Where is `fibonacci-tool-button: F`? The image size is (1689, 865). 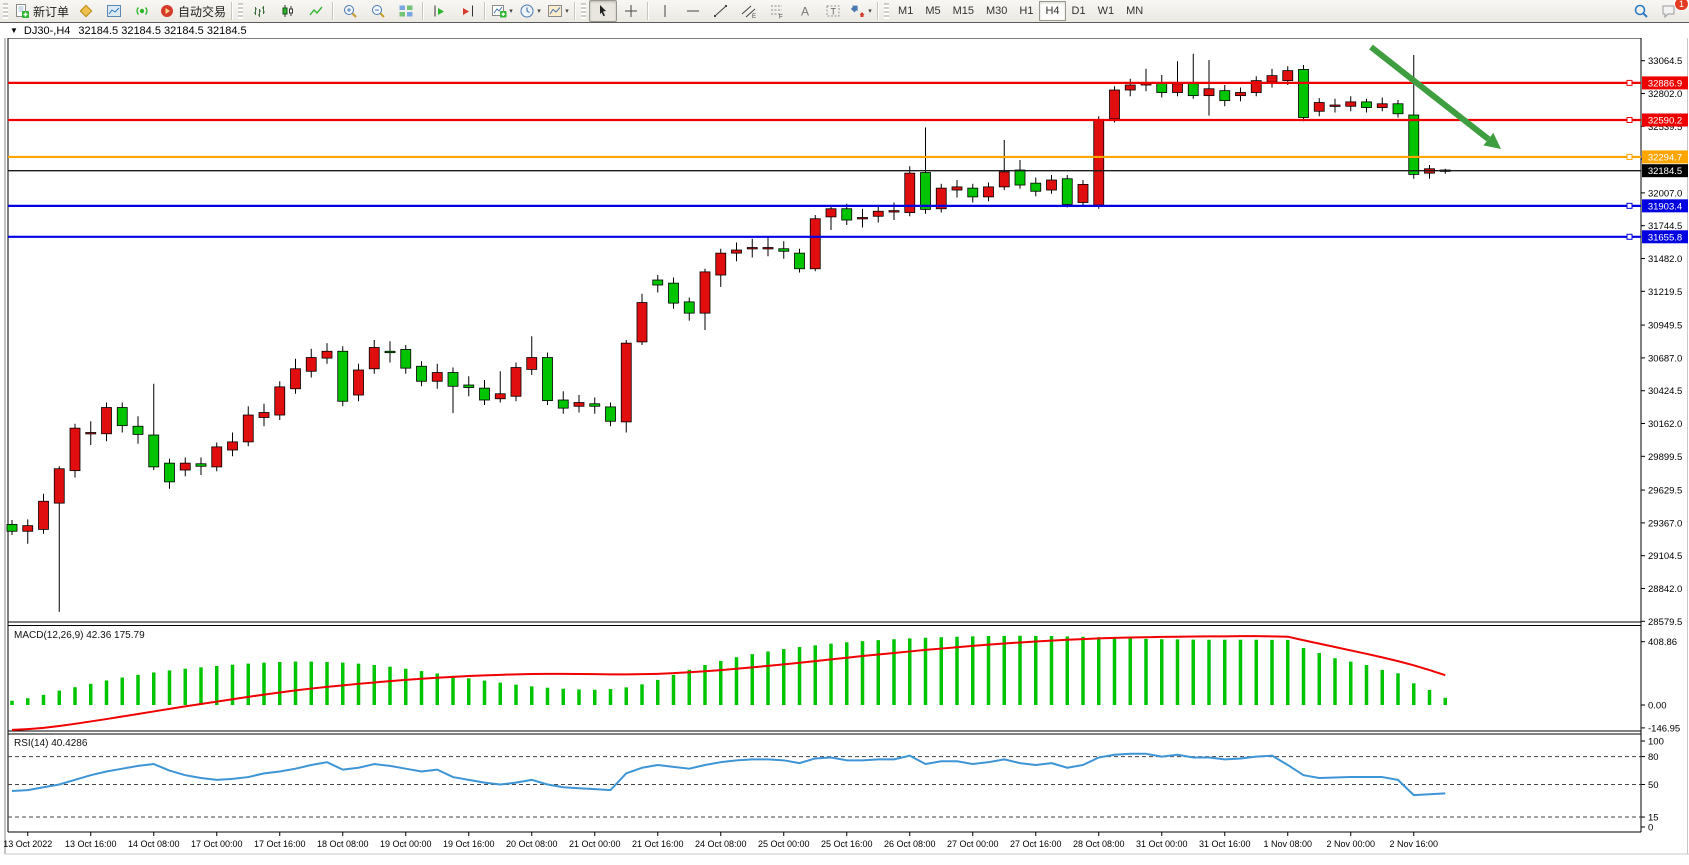 fibonacci-tool-button: F is located at coordinates (777, 11).